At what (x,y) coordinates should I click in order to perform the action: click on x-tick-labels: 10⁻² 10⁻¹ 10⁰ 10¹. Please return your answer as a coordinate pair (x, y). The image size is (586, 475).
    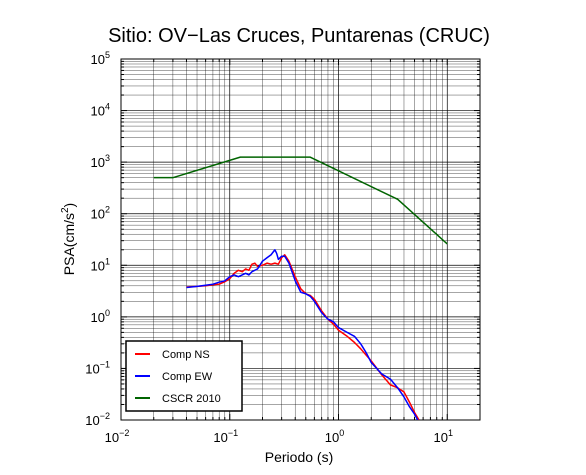
    Looking at the image, I should click on (279, 436).